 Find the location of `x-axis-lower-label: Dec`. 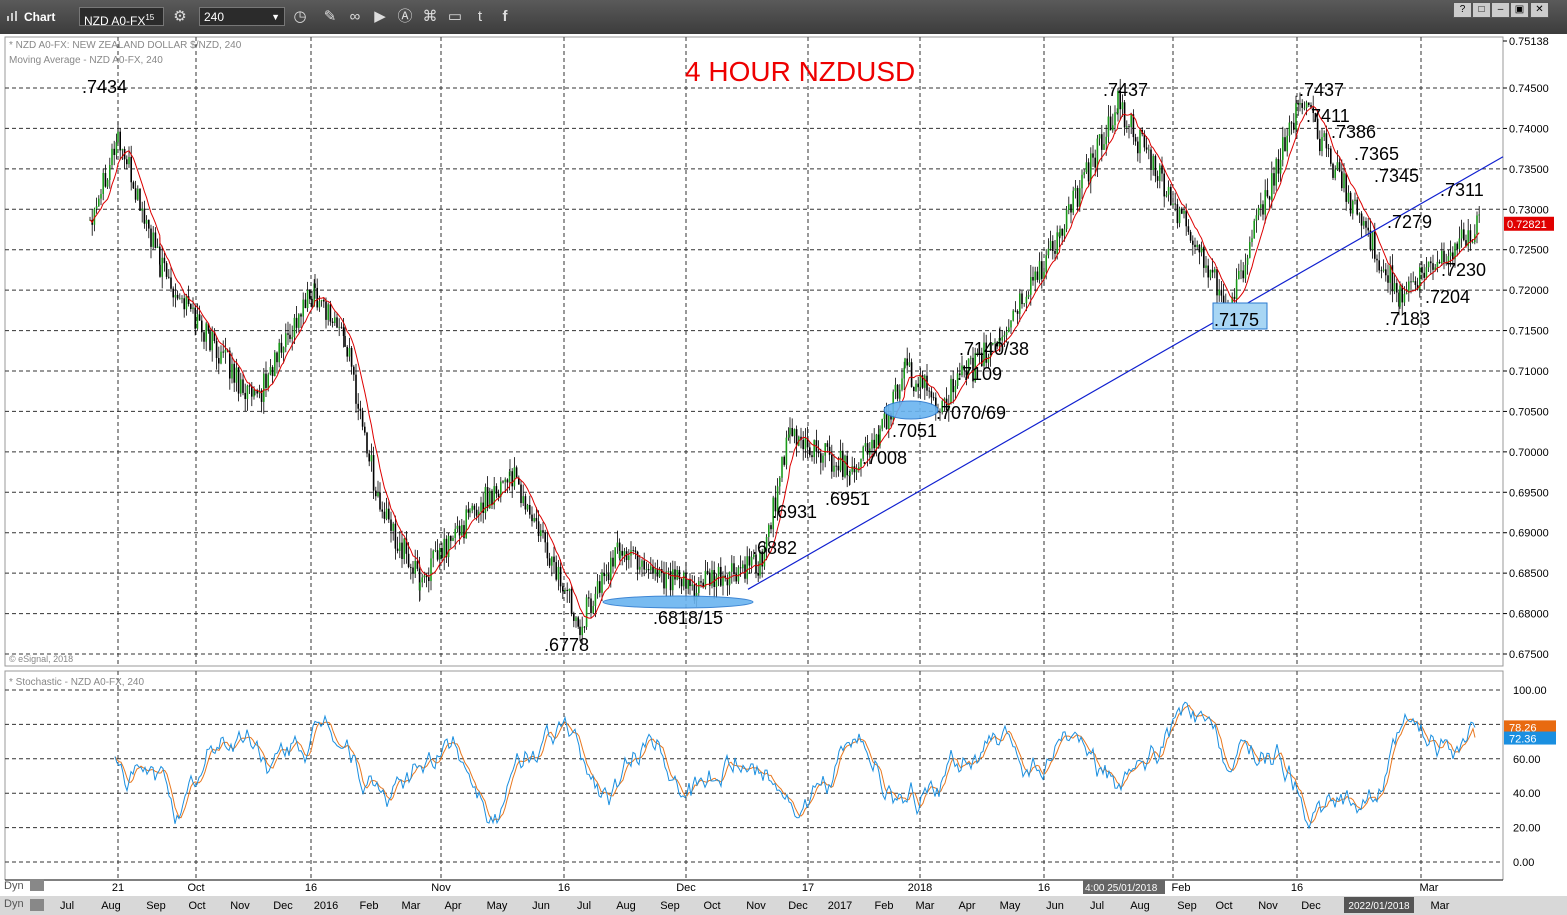

x-axis-lower-label: Dec is located at coordinates (283, 906).